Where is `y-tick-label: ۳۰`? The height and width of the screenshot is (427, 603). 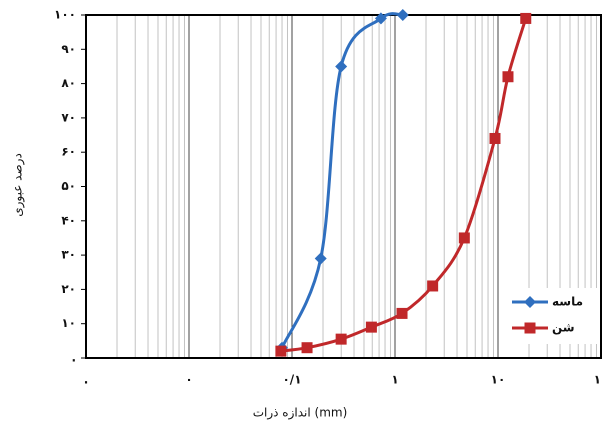 y-tick-label: ۳۰ is located at coordinates (68, 255).